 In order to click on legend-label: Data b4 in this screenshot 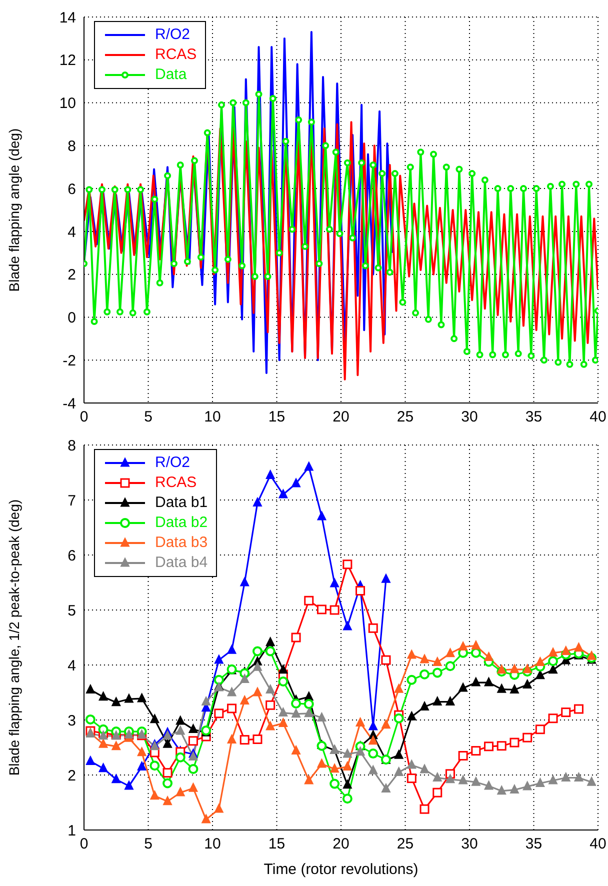, I will do `click(181, 563)`.